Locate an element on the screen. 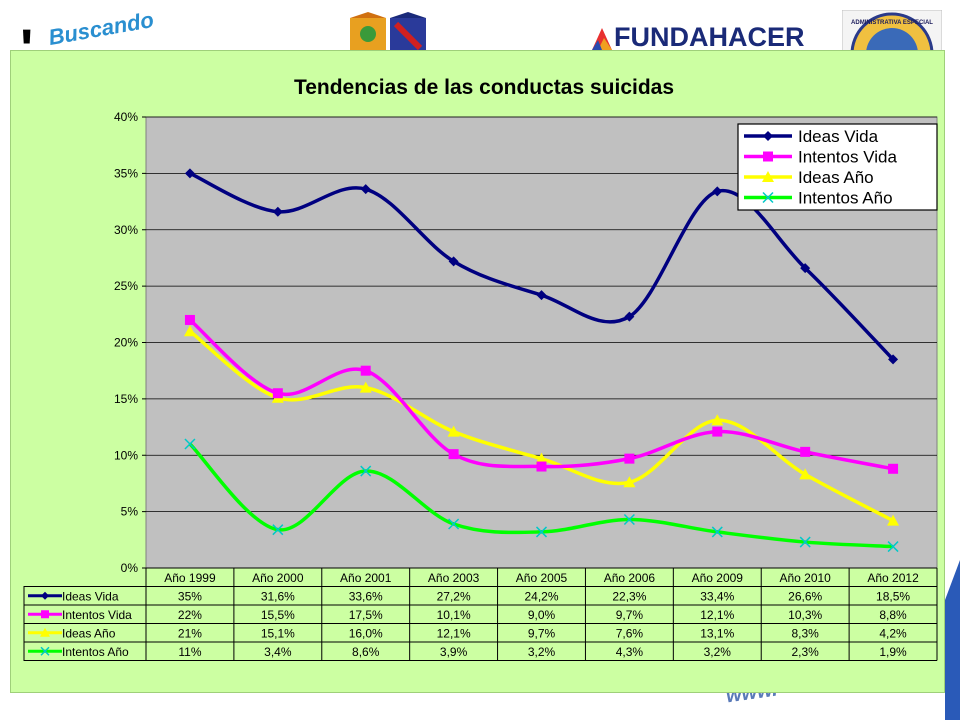 The width and height of the screenshot is (960, 720). y-tick-label: 35% is located at coordinates (126, 173).